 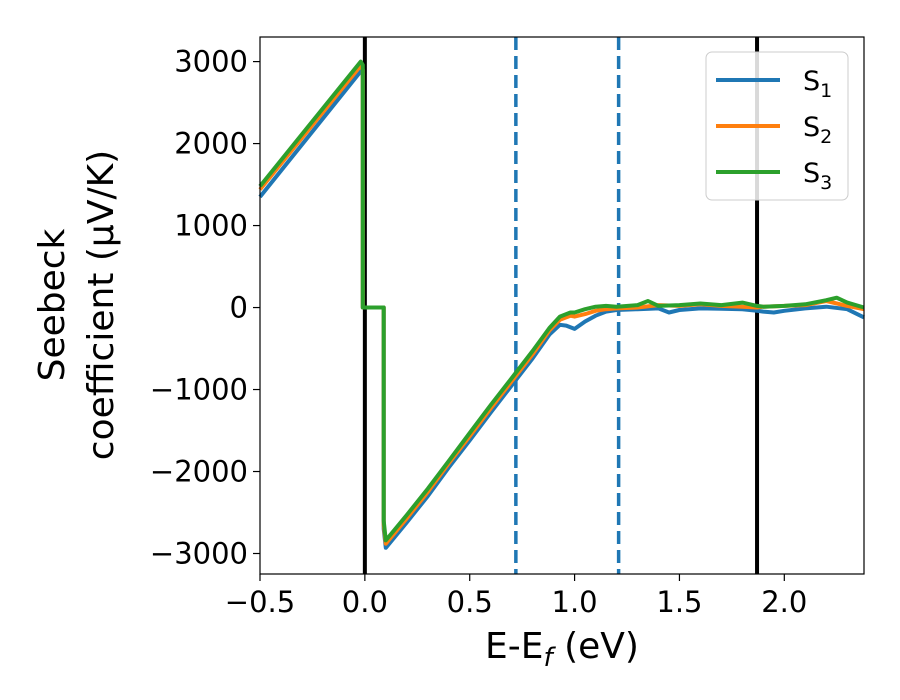 I want to click on legend-label-1: S1, so click(x=817, y=84).